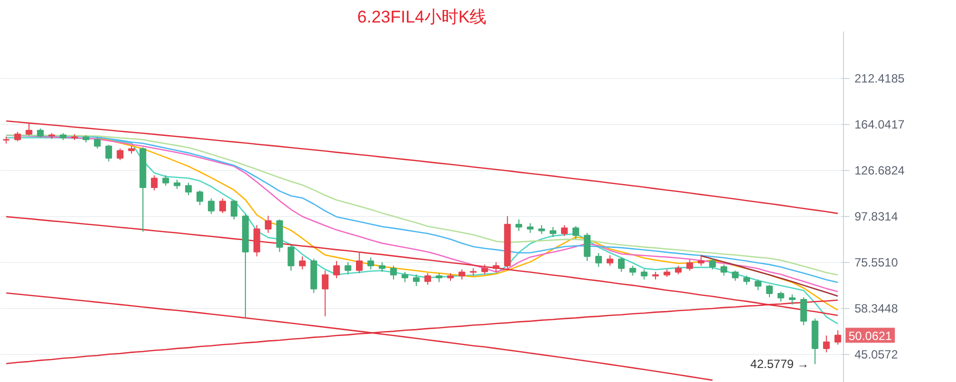 The image size is (956, 382). What do you see at coordinates (879, 79) in the screenshot?
I see `y-tick-label: 212.4185` at bounding box center [879, 79].